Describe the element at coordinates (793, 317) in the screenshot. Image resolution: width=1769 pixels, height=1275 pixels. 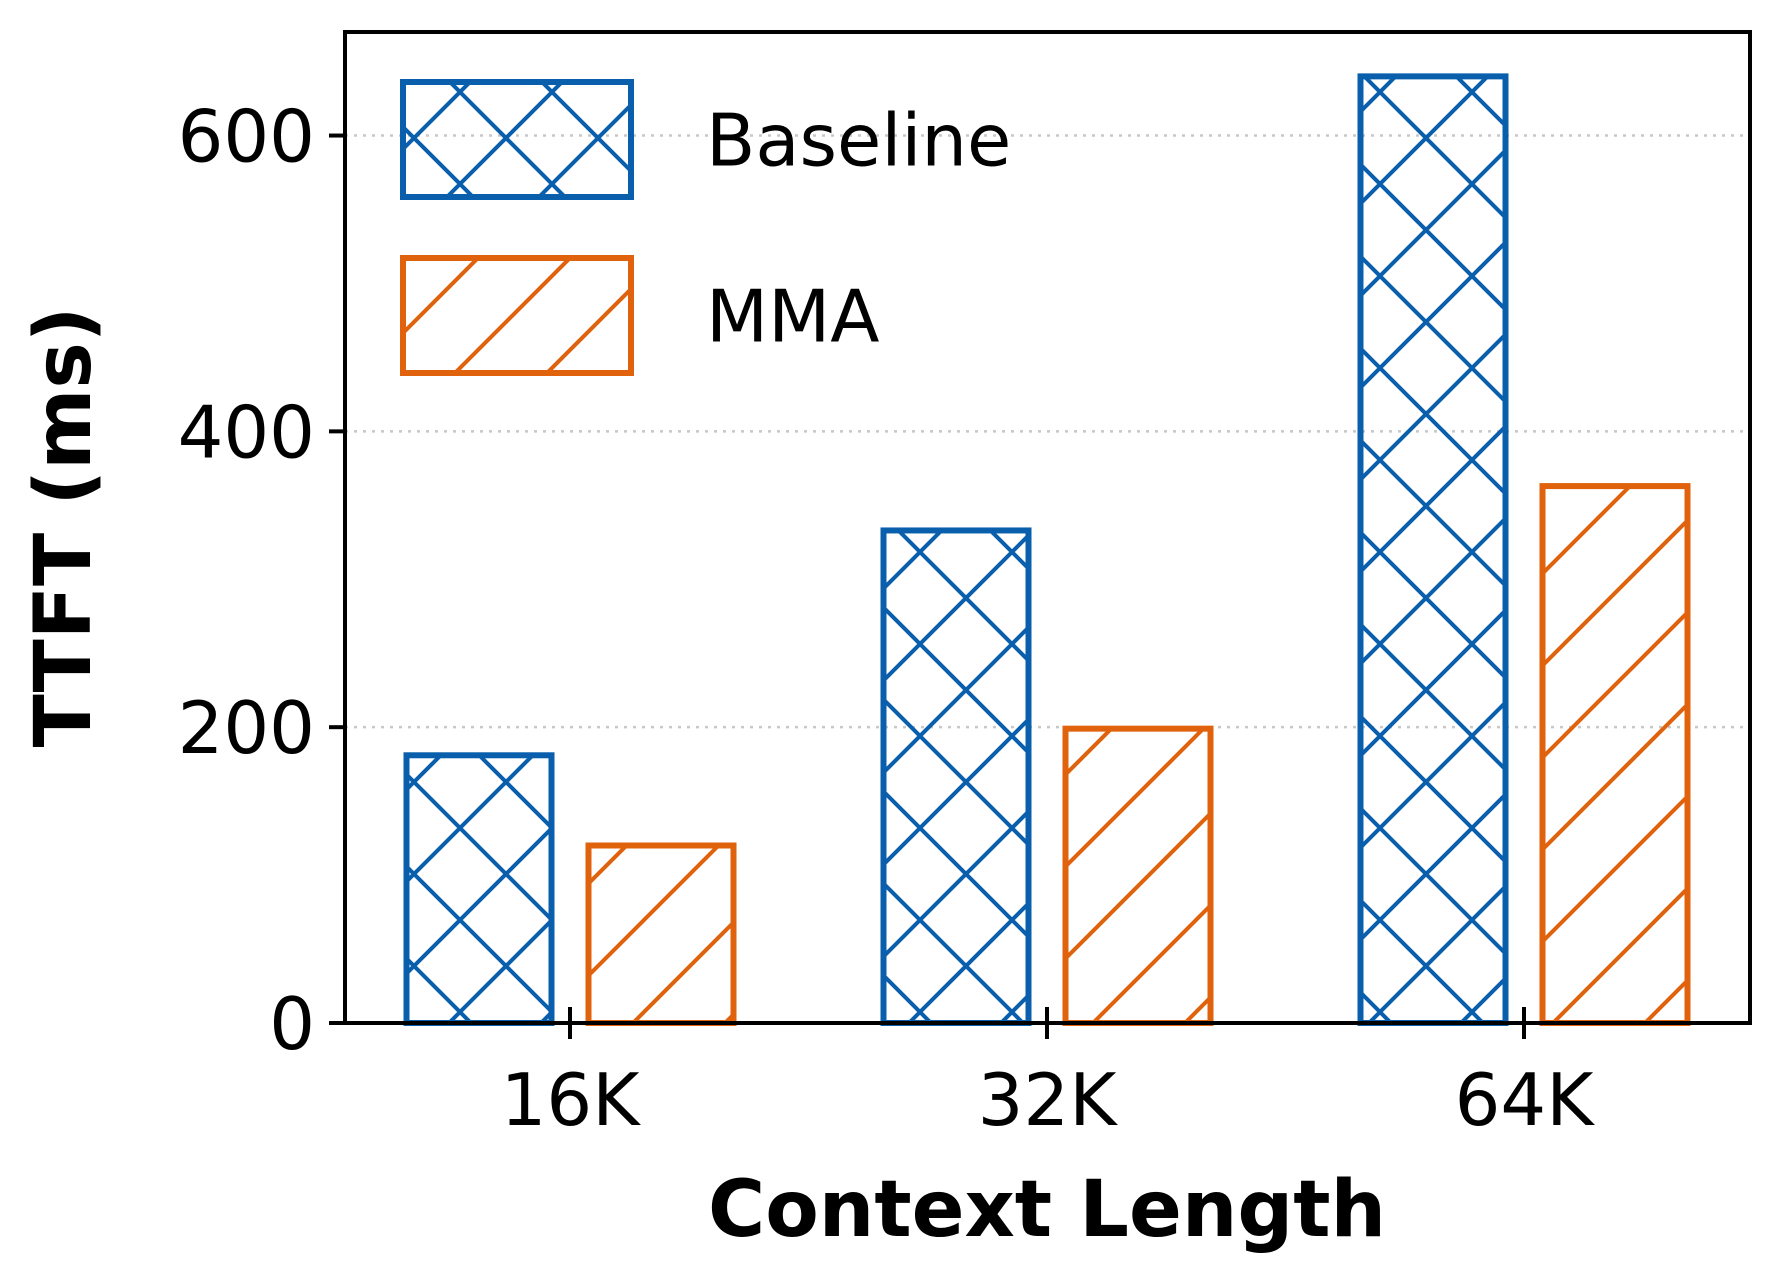
I see `legend-label-mma: MMA` at that location.